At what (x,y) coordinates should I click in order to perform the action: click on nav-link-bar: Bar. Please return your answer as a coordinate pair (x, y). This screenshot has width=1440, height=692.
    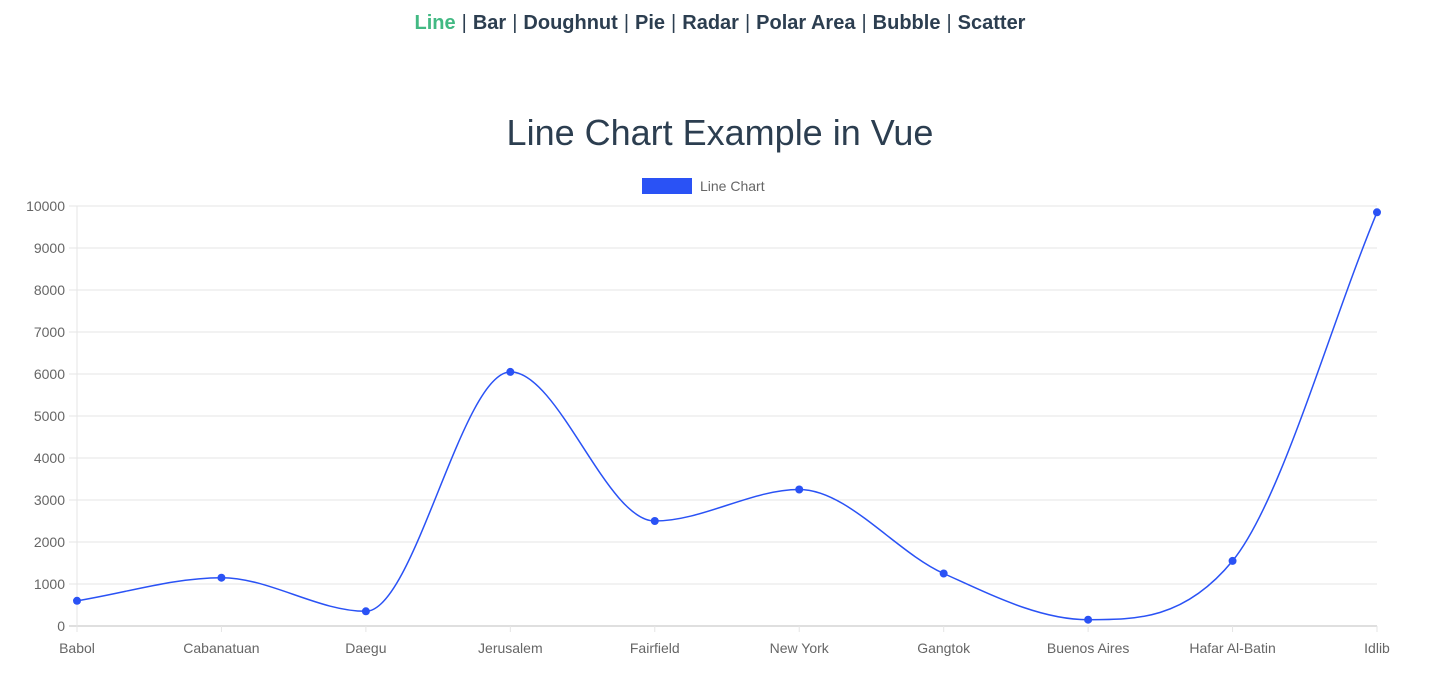
    Looking at the image, I should click on (489, 23).